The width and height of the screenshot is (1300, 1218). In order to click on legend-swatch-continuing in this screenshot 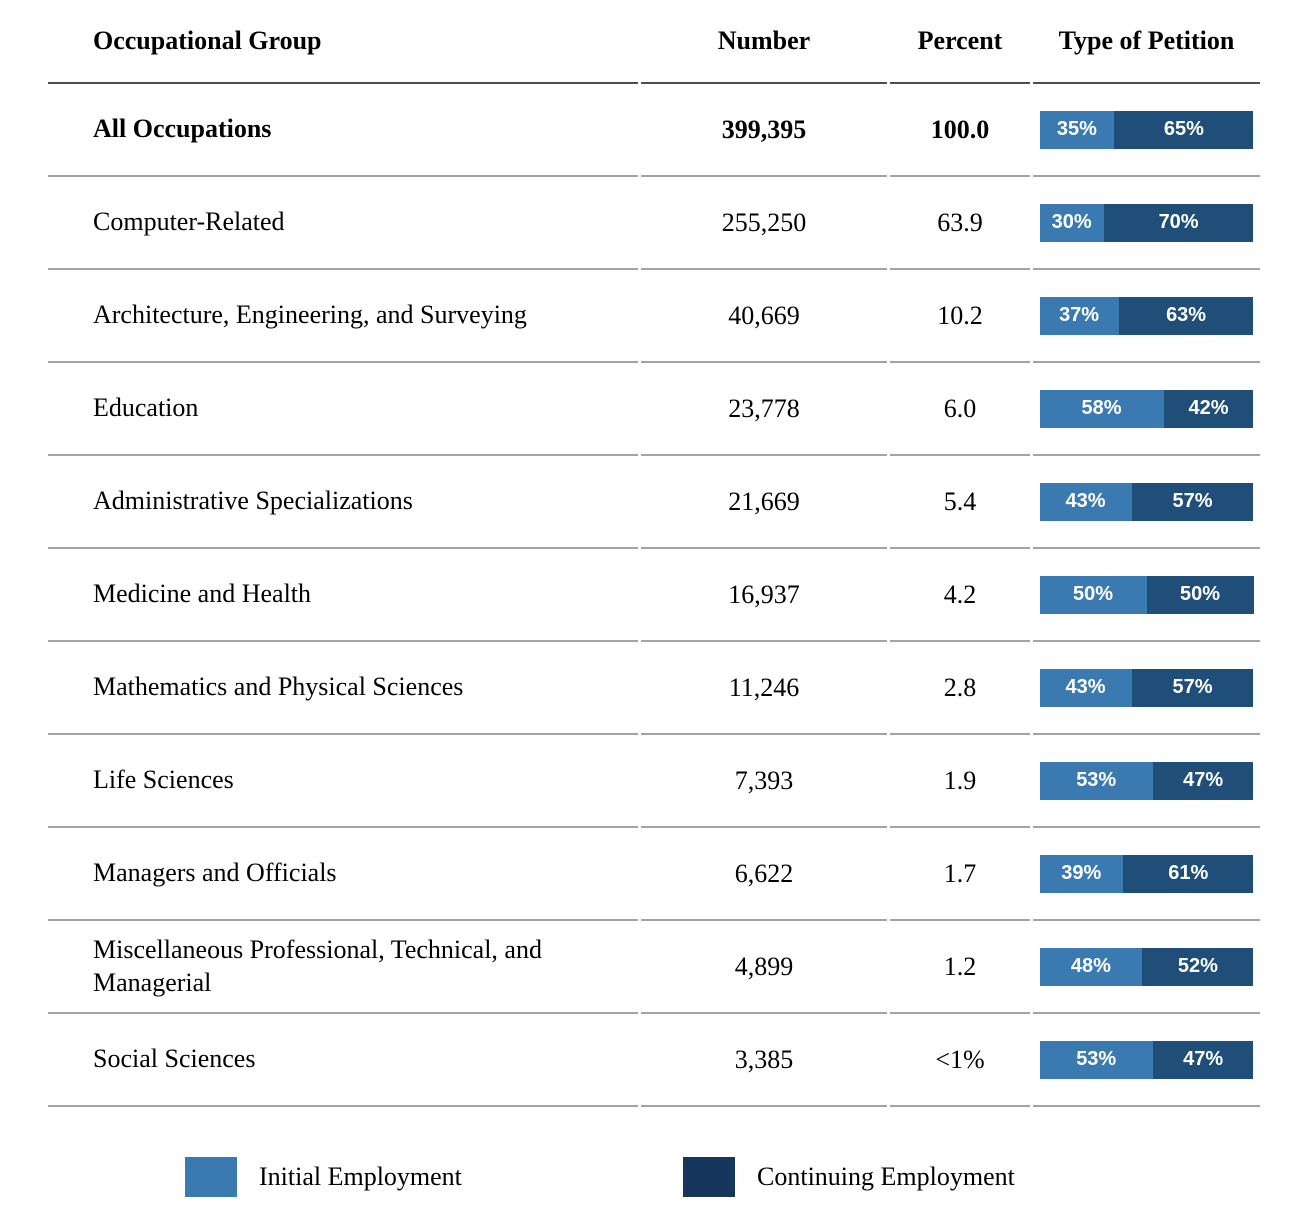, I will do `click(709, 1177)`.